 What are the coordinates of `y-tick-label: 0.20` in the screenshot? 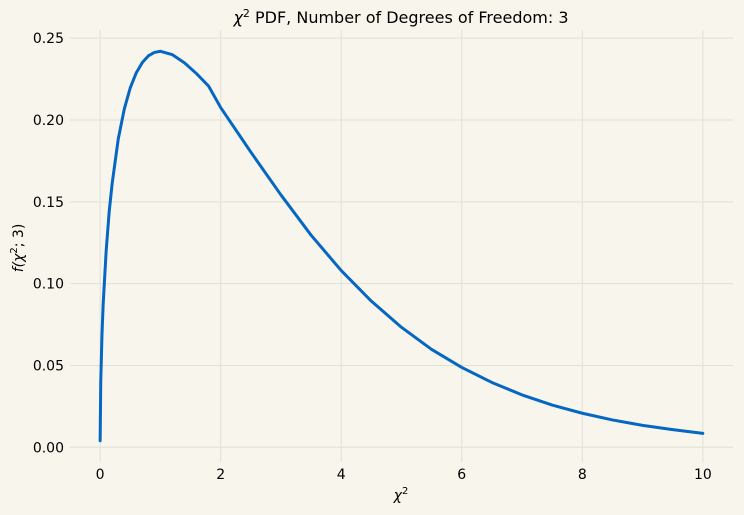 It's located at (48, 121).